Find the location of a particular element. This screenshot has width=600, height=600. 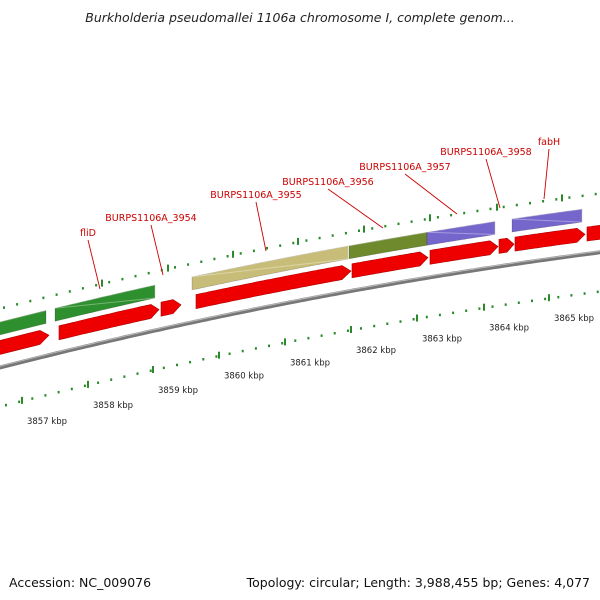

gene-label: fabH is located at coordinates (549, 142).